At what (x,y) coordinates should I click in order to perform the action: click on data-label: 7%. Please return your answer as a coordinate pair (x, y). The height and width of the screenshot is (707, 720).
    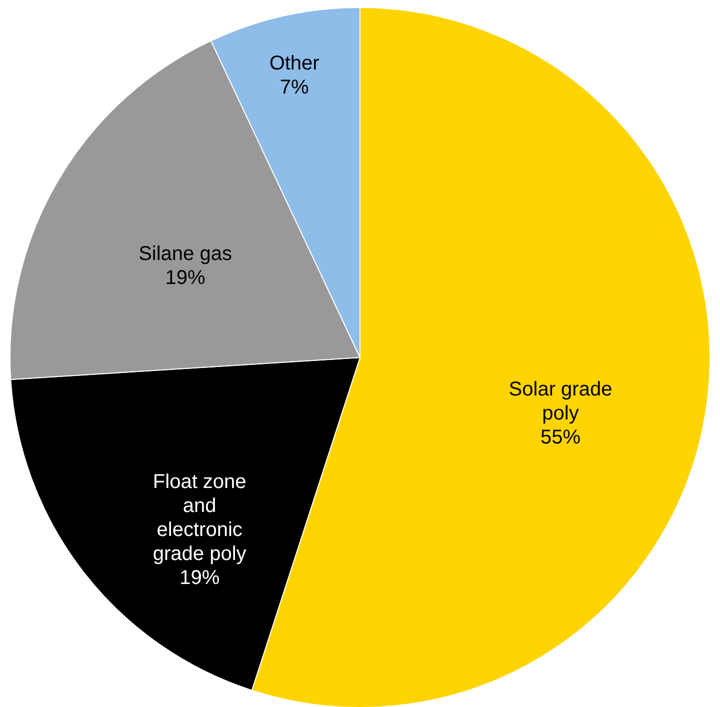
    Looking at the image, I should click on (295, 87).